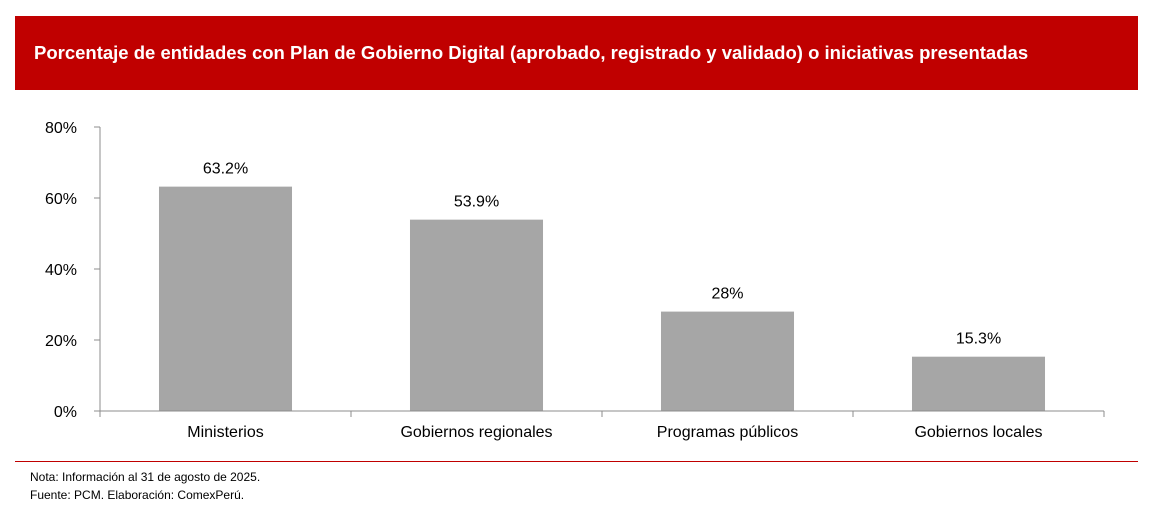 The height and width of the screenshot is (514, 1152). What do you see at coordinates (727, 432) in the screenshot?
I see `category-label: Programas públicos` at bounding box center [727, 432].